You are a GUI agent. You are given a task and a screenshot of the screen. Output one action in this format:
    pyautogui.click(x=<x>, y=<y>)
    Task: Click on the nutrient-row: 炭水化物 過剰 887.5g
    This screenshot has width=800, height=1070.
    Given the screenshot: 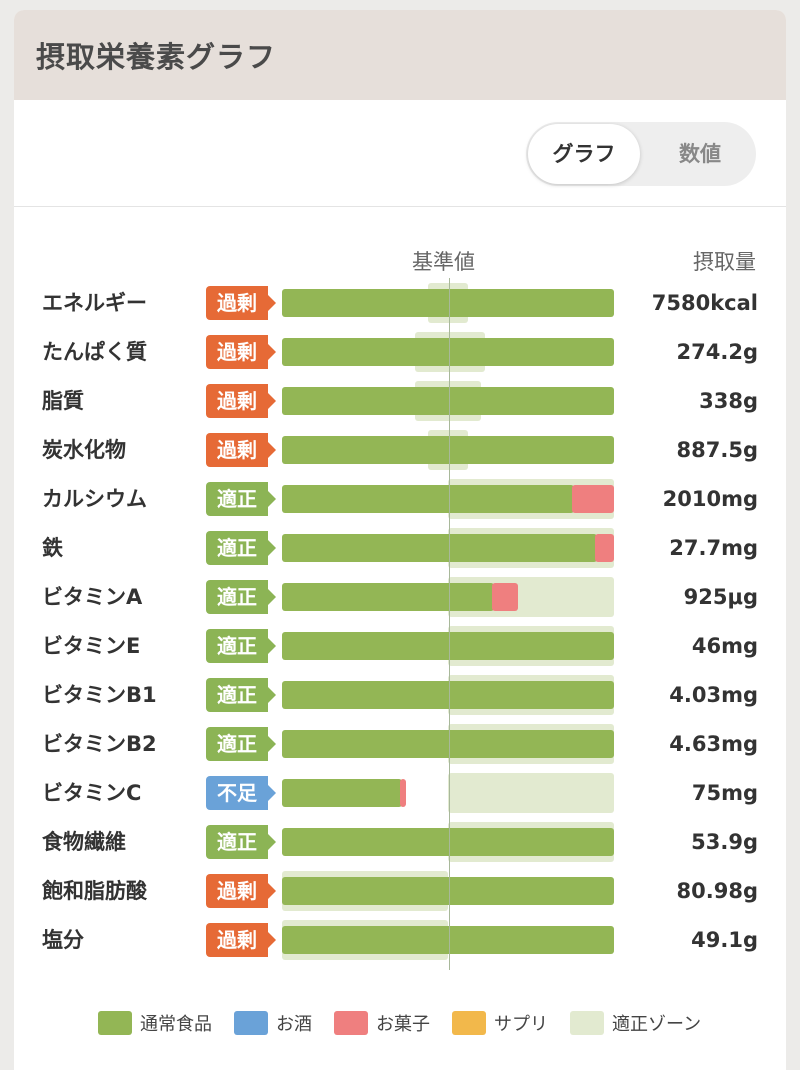 What is the action you would take?
    pyautogui.click(x=400, y=450)
    